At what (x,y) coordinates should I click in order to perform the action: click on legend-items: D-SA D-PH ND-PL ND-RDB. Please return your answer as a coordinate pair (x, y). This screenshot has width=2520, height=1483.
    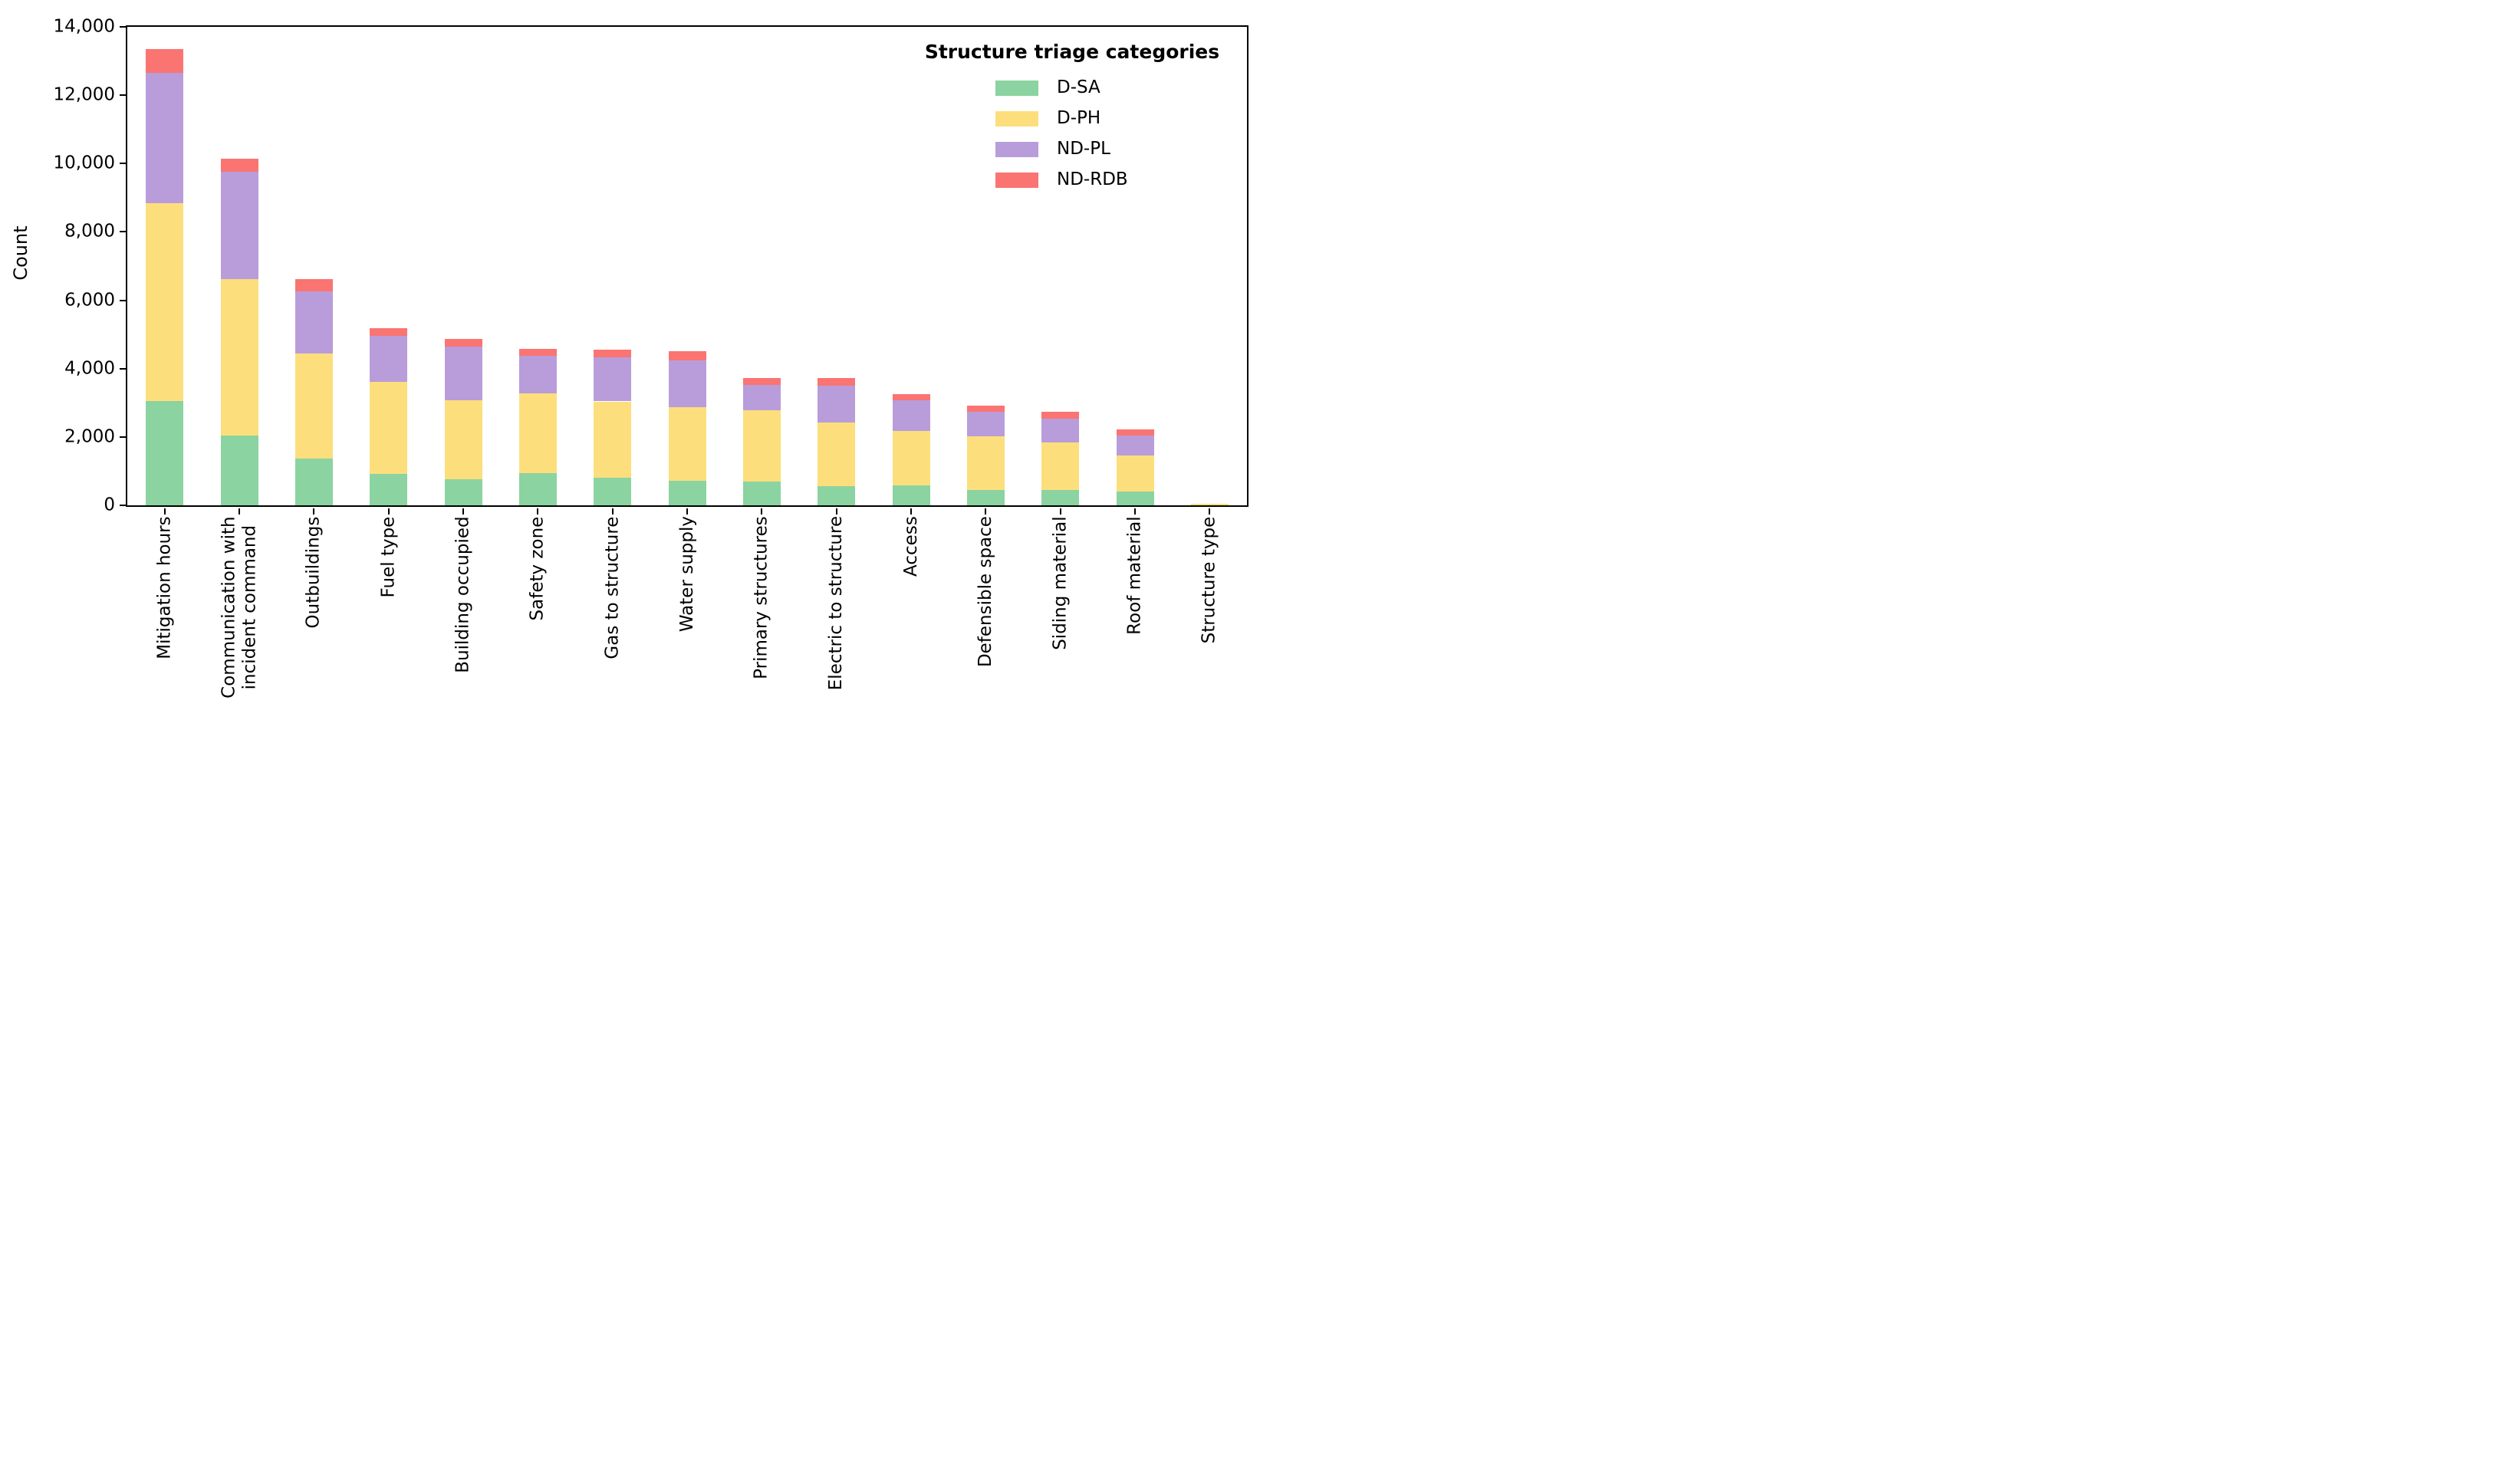
    Looking at the image, I should click on (1072, 134).